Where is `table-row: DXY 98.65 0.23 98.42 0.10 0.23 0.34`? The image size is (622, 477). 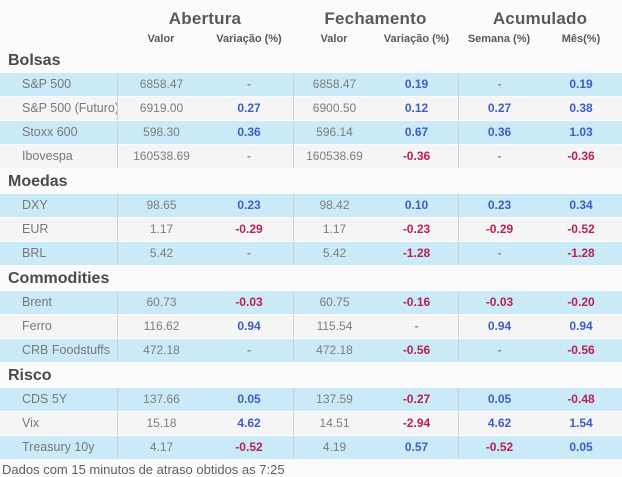 table-row: DXY 98.65 0.23 98.42 0.10 0.23 0.34 is located at coordinates (311, 205).